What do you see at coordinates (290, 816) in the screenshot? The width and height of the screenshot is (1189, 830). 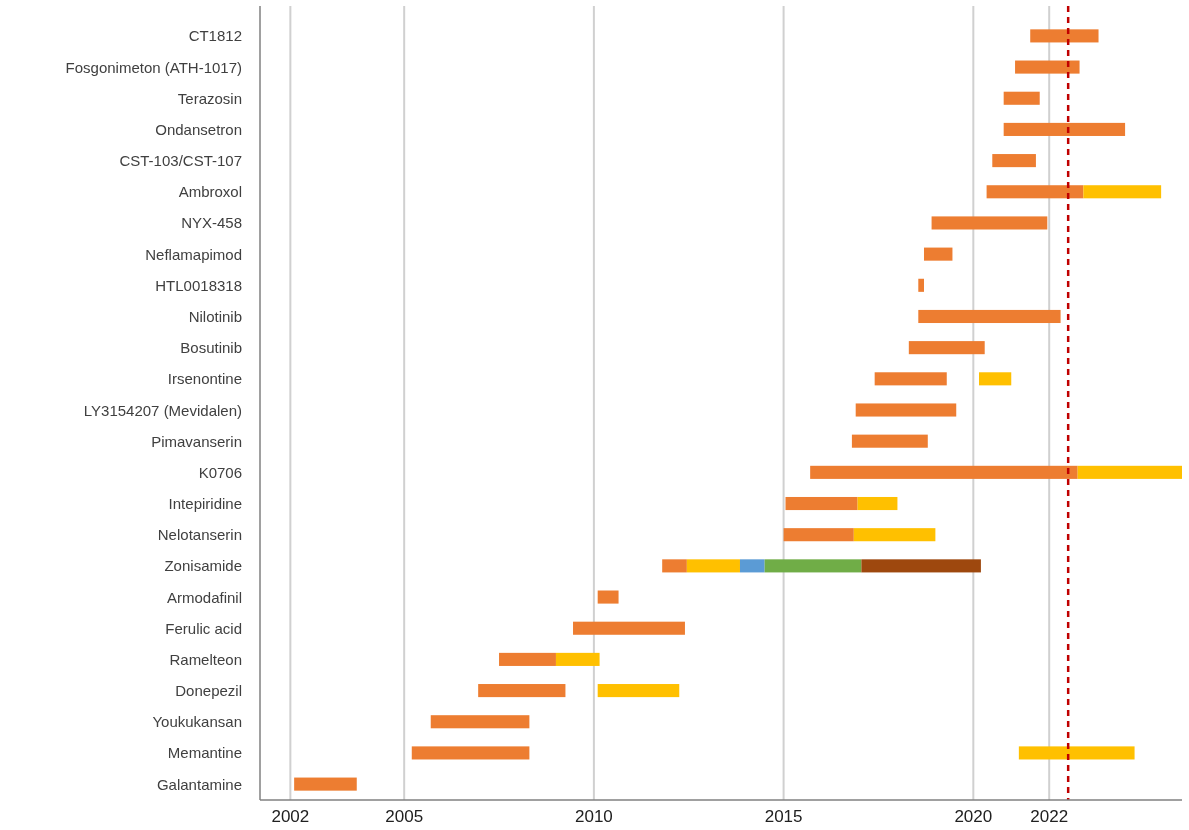 I see `x-tick-label: 2002` at bounding box center [290, 816].